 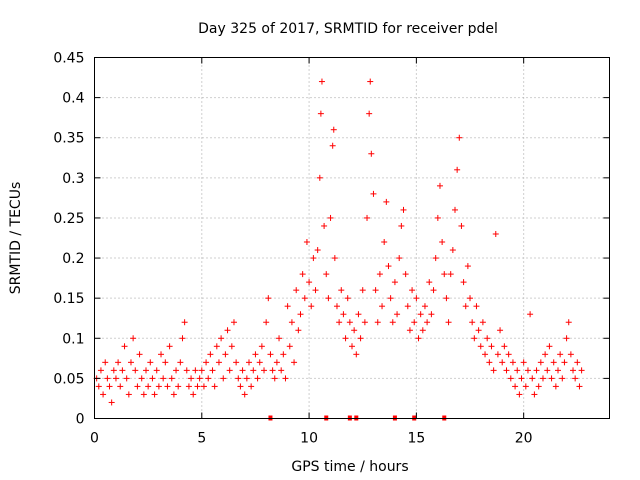 What do you see at coordinates (68, 379) in the screenshot?
I see `y-tick-label: 0.05` at bounding box center [68, 379].